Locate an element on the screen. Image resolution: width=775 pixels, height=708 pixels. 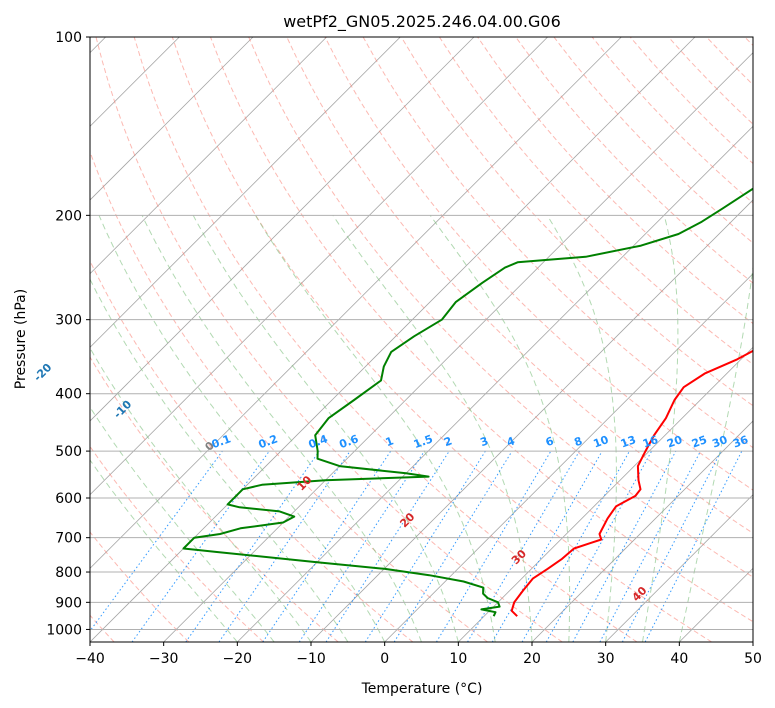
x-tick-label: 10 is located at coordinates (458, 659).